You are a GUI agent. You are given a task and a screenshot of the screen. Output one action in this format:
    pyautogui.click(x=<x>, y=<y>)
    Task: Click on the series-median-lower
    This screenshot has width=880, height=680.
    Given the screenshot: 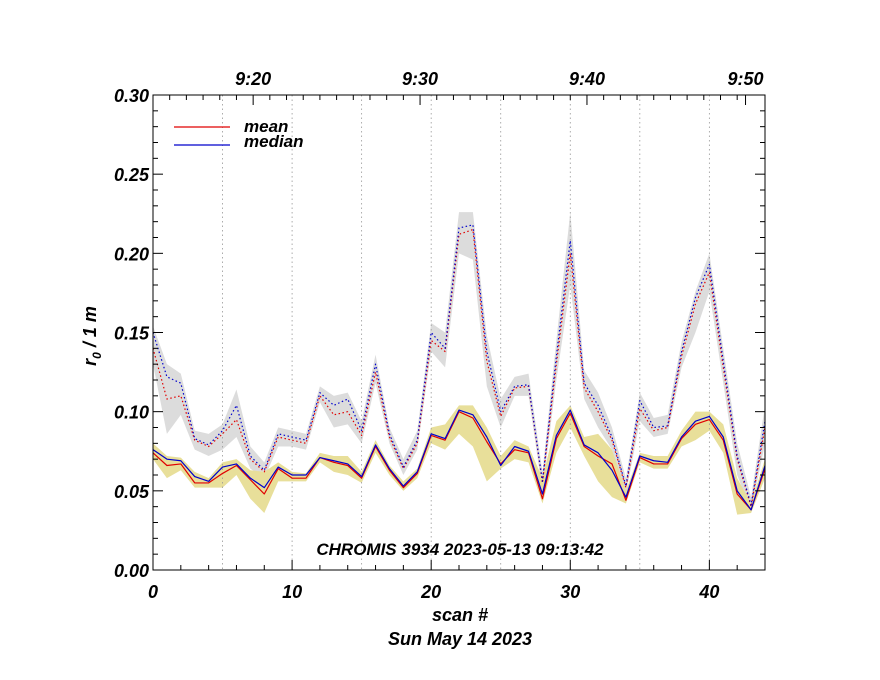 What is the action you would take?
    pyautogui.click(x=459, y=460)
    